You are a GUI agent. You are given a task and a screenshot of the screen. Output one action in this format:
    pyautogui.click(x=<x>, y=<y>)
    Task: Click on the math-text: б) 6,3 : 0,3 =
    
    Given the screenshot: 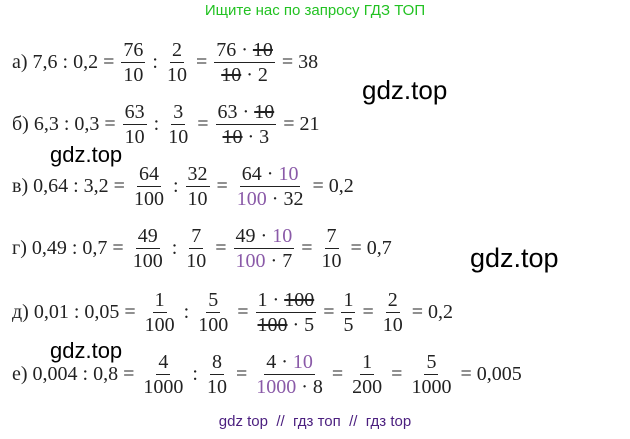 What is the action you would take?
    pyautogui.click(x=64, y=124)
    